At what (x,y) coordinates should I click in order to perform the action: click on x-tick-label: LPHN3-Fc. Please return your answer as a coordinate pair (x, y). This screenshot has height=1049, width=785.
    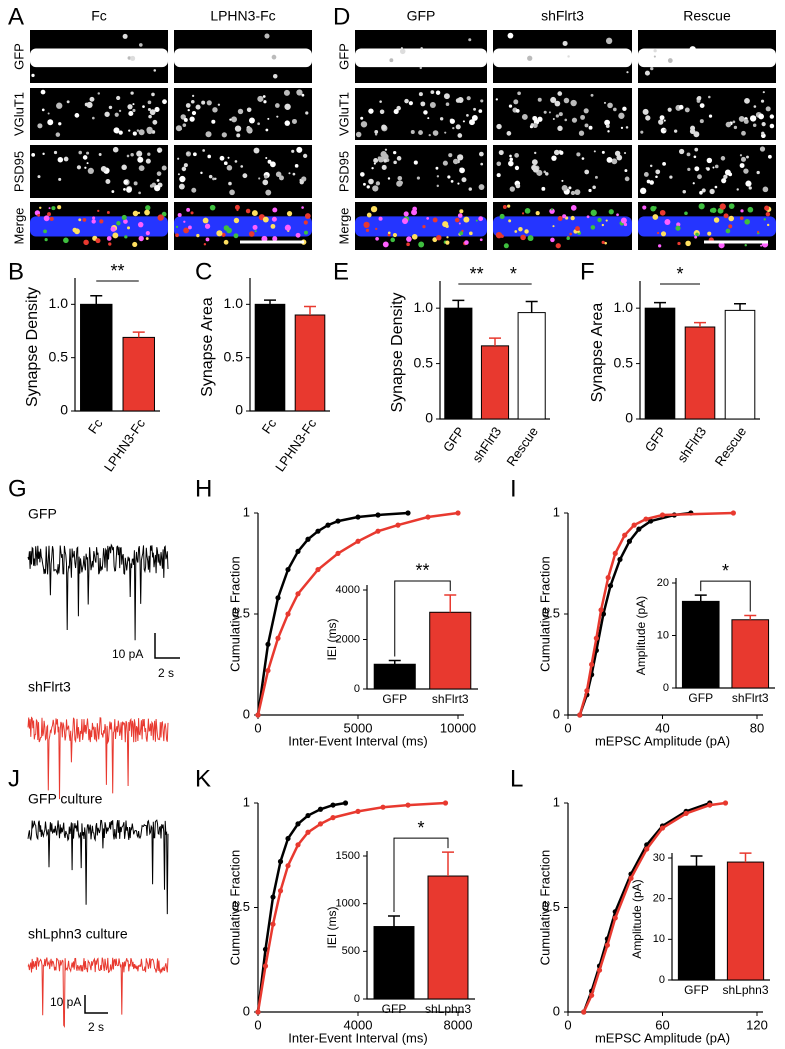
    Looking at the image, I should click on (295, 445).